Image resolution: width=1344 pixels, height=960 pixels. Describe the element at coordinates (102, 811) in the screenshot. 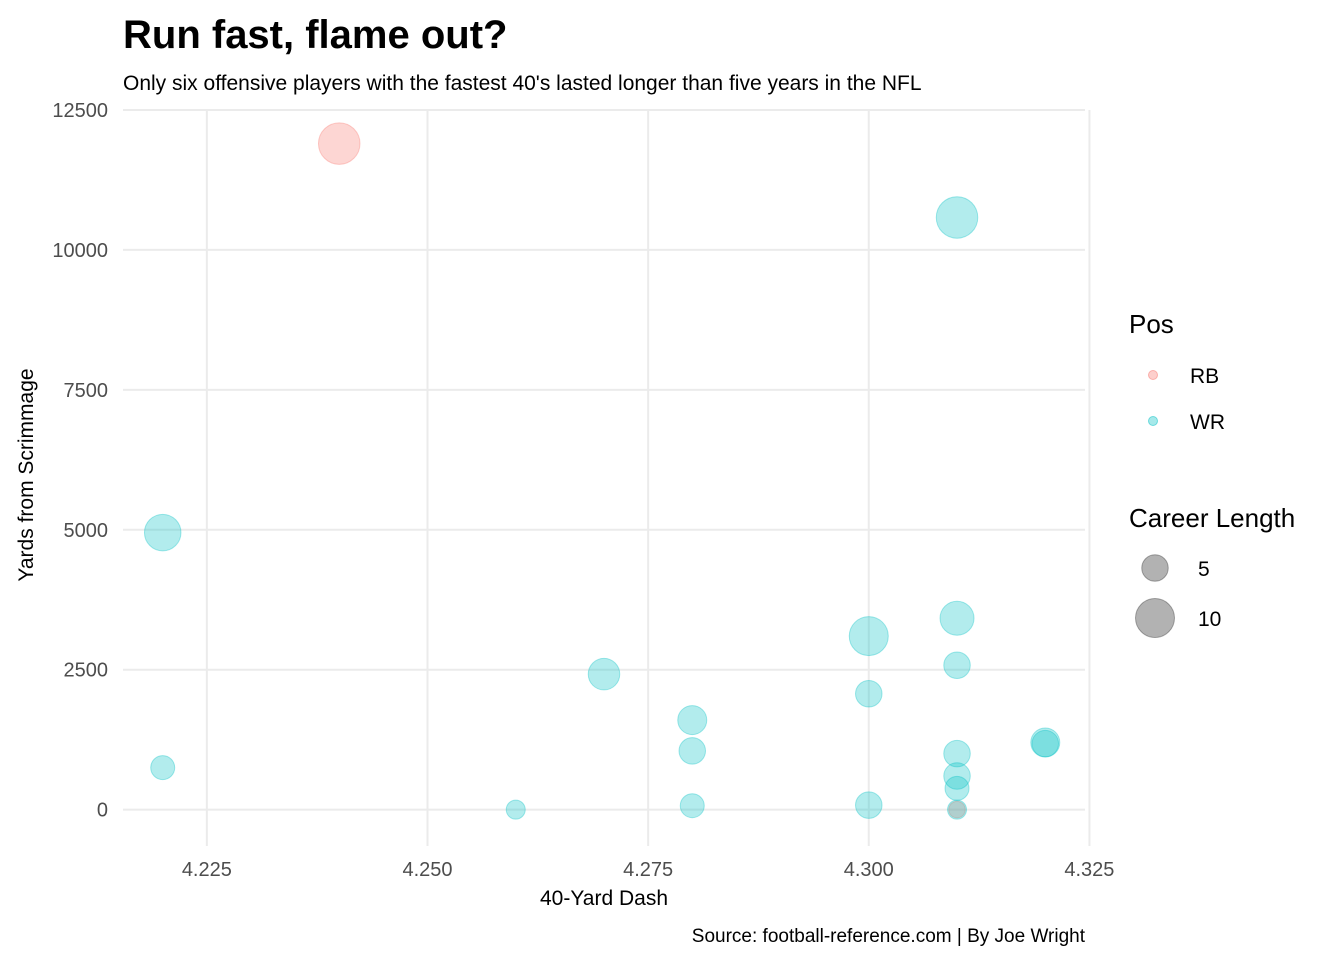

I see `y-tick-label: 0` at that location.